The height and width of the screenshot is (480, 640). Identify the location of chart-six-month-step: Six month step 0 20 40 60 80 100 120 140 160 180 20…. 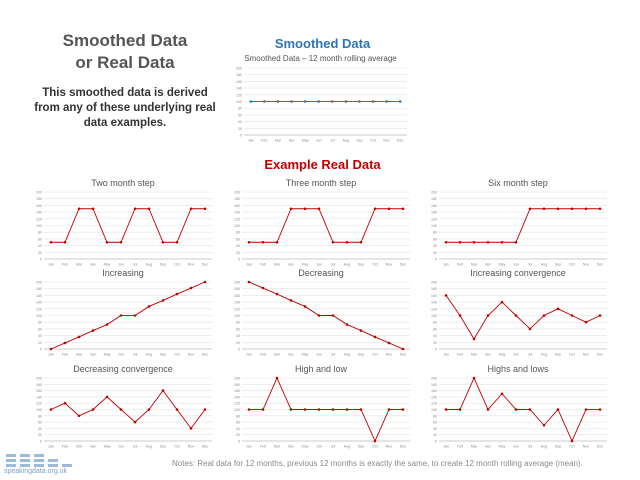
(518, 224).